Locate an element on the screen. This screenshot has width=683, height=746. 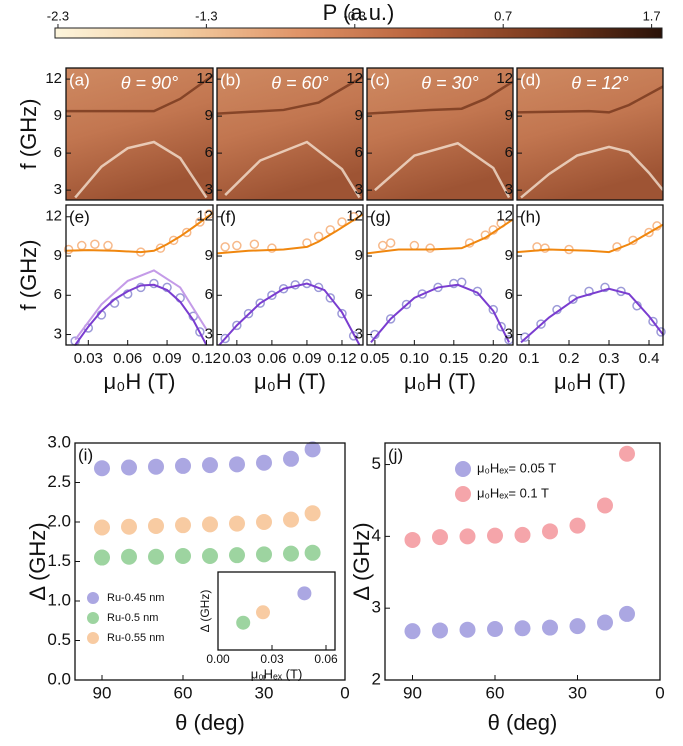
y-tick-label: 2.5 is located at coordinates (59, 481).